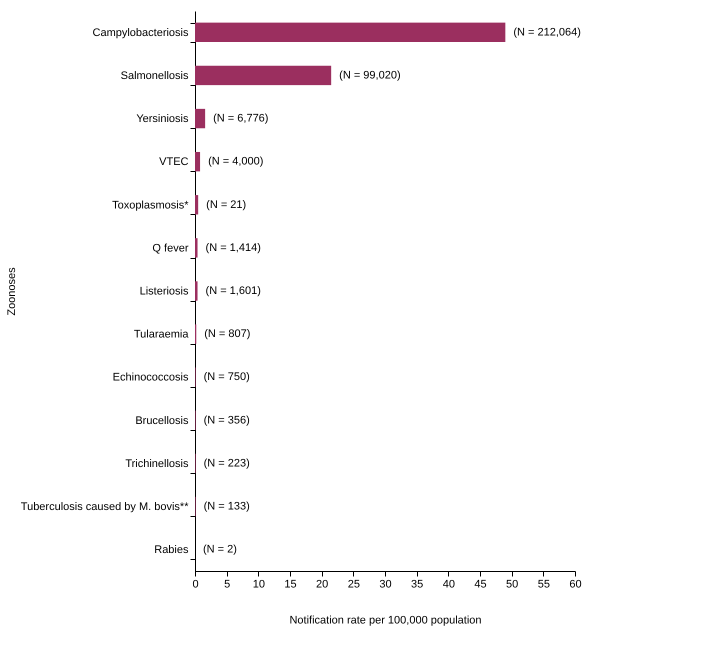 The image size is (719, 647). I want to click on x-tick-label: 55, so click(544, 584).